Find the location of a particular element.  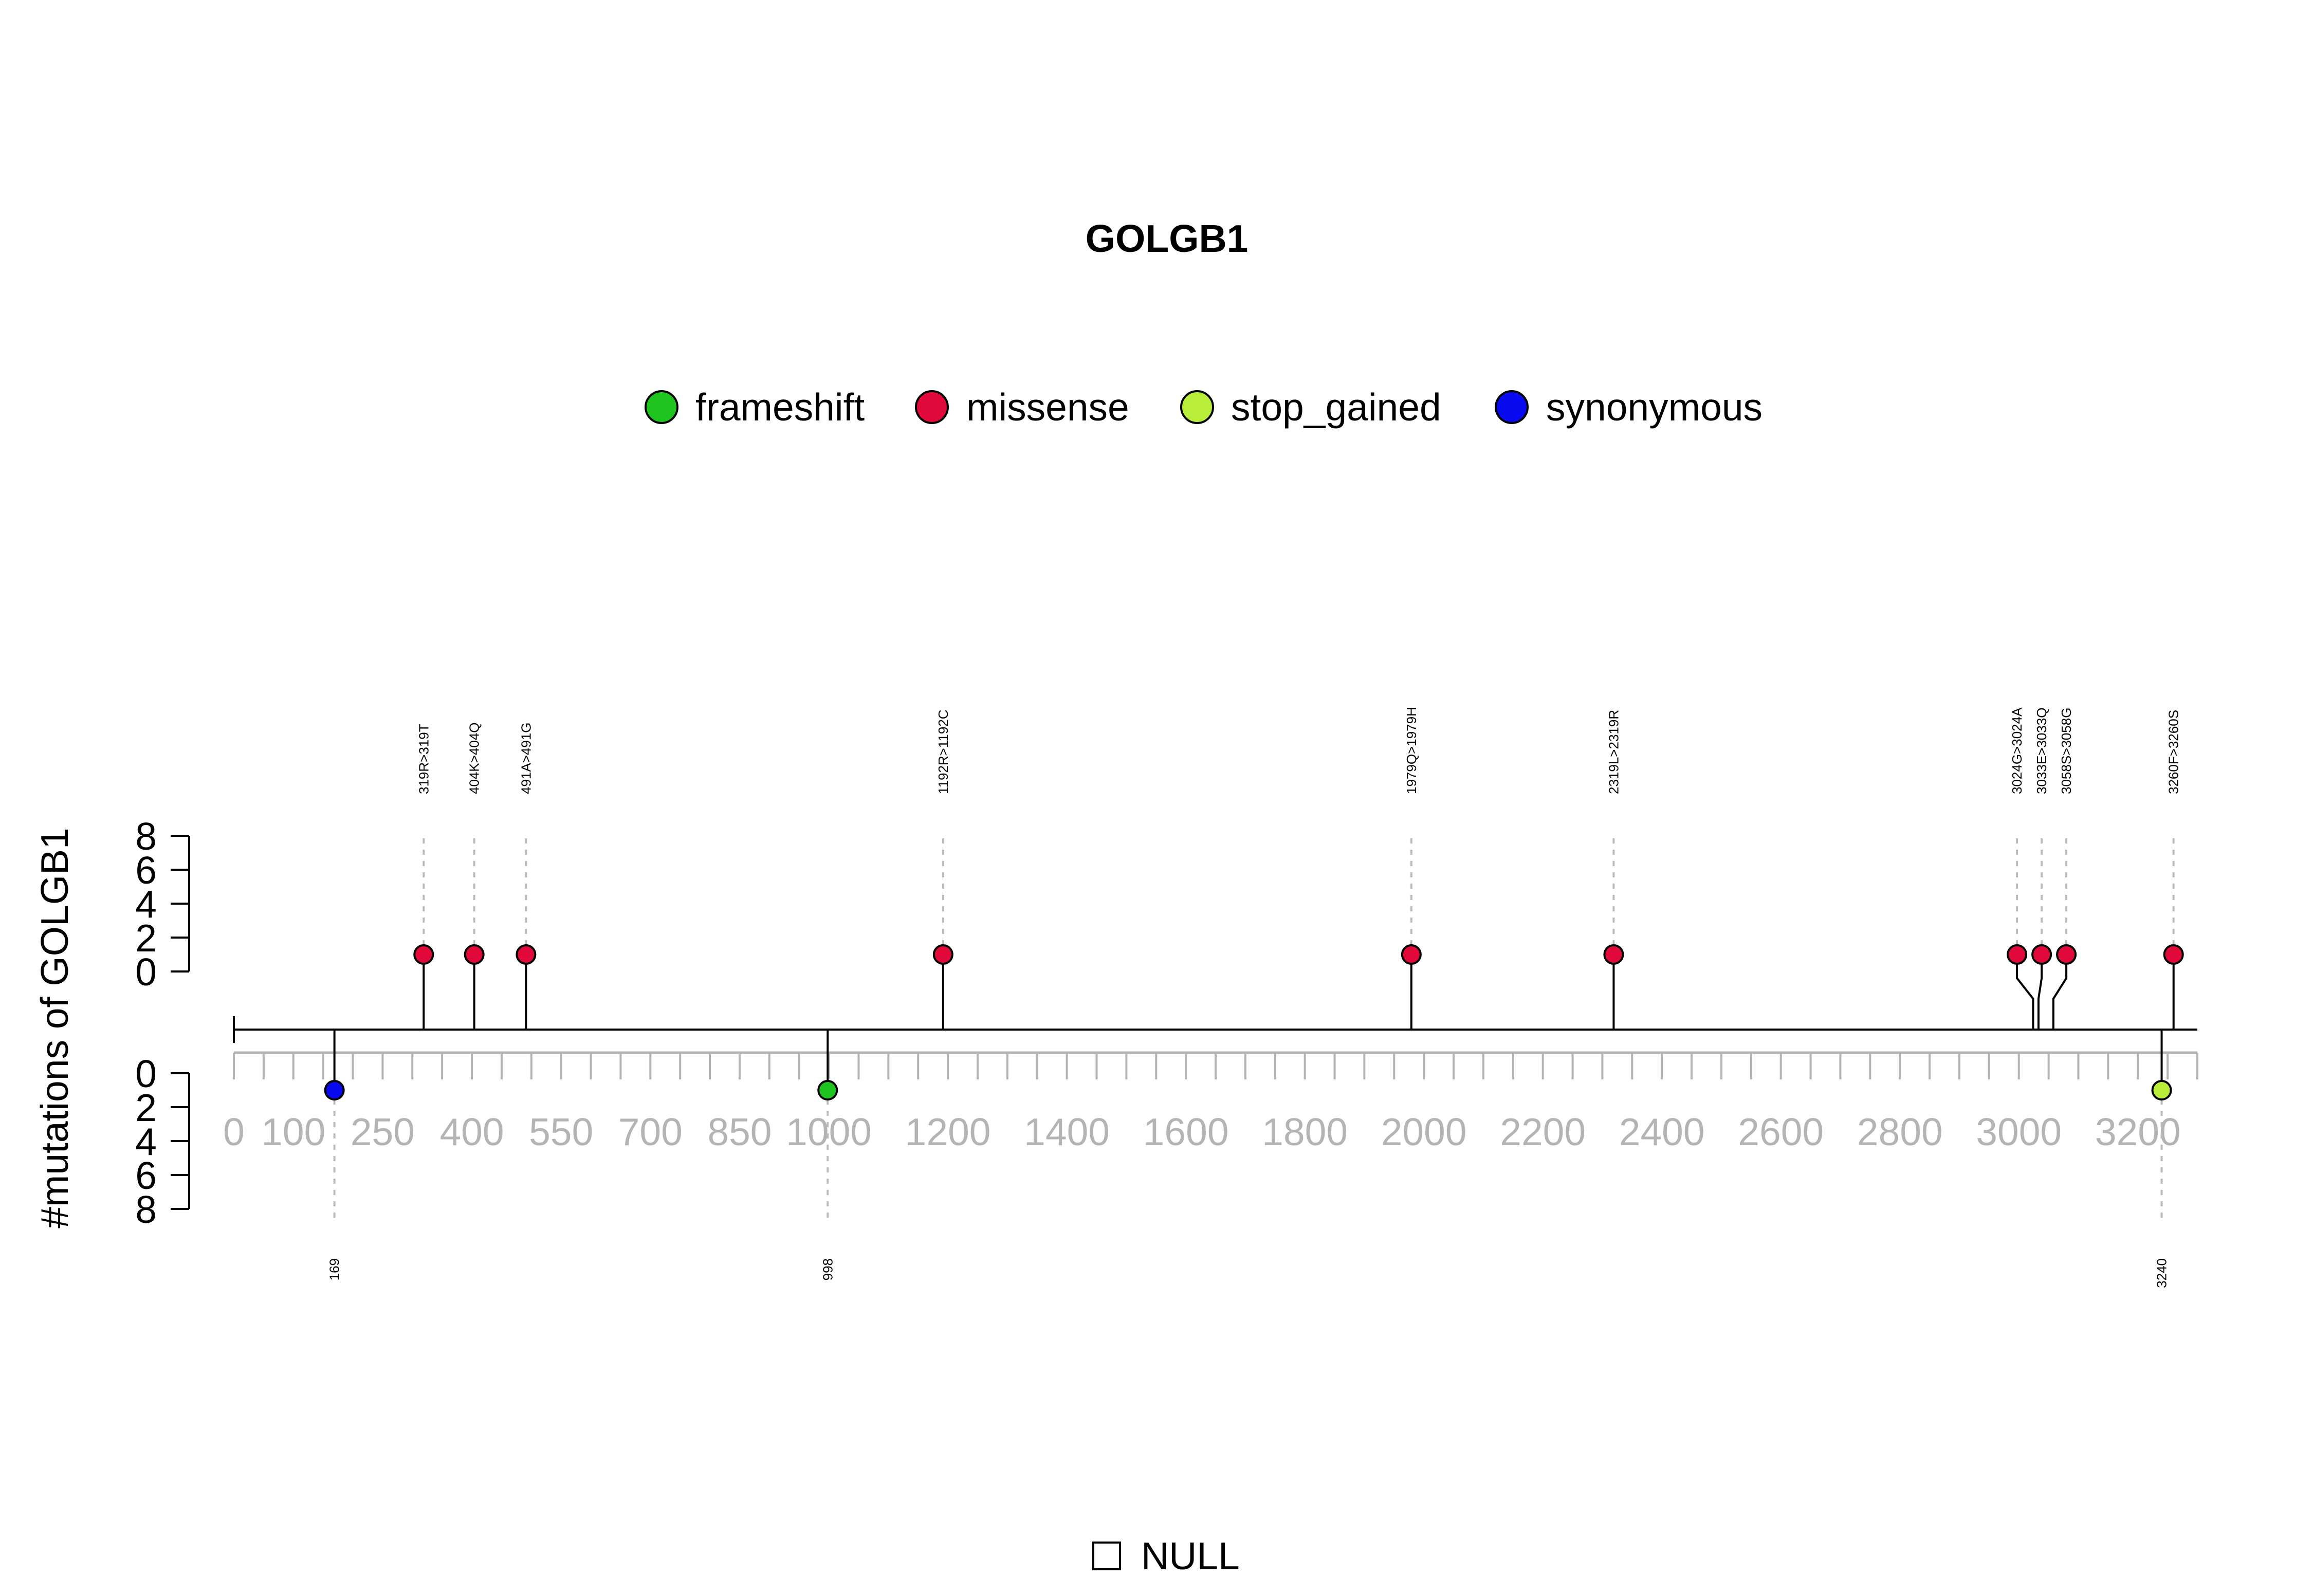

mutation-position-label: 3240 is located at coordinates (2162, 1273).